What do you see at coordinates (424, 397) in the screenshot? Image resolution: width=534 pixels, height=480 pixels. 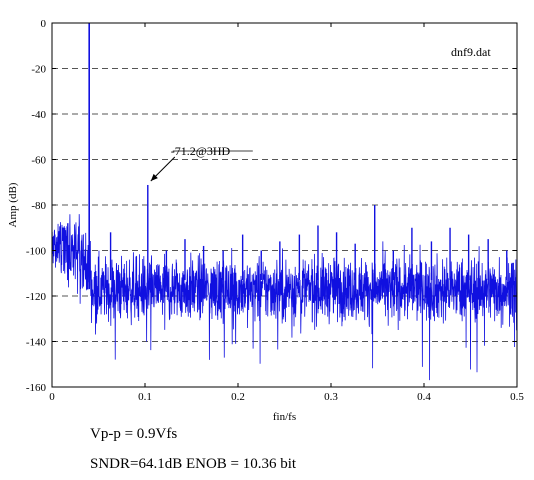 I see `x-tick-label: 0.4` at bounding box center [424, 397].